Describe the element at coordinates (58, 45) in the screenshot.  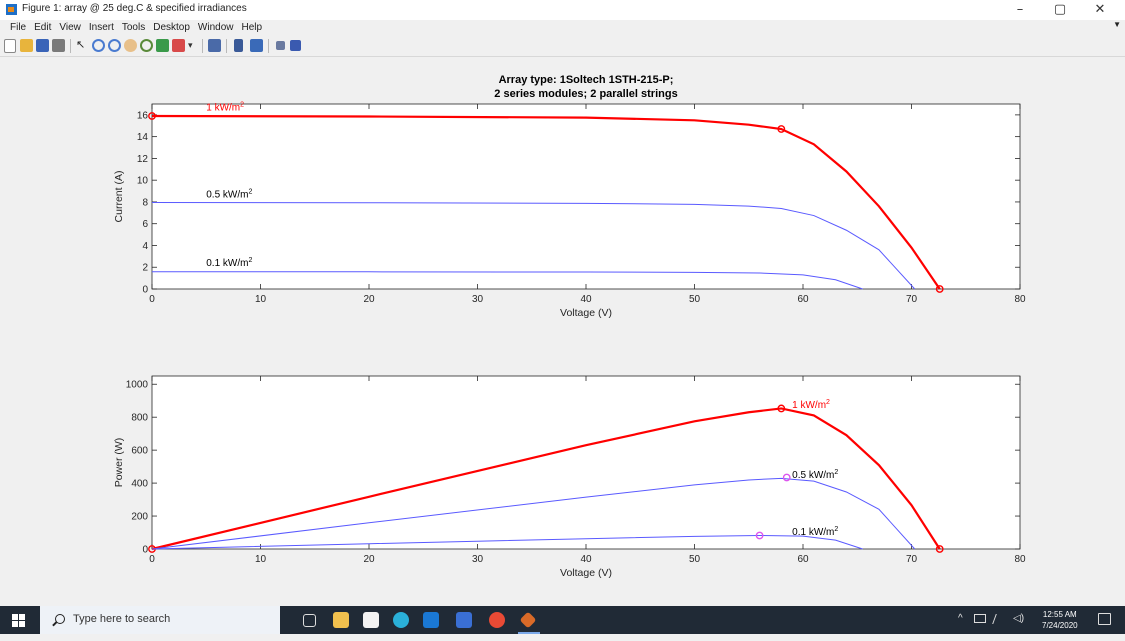
I see `print-icon` at that location.